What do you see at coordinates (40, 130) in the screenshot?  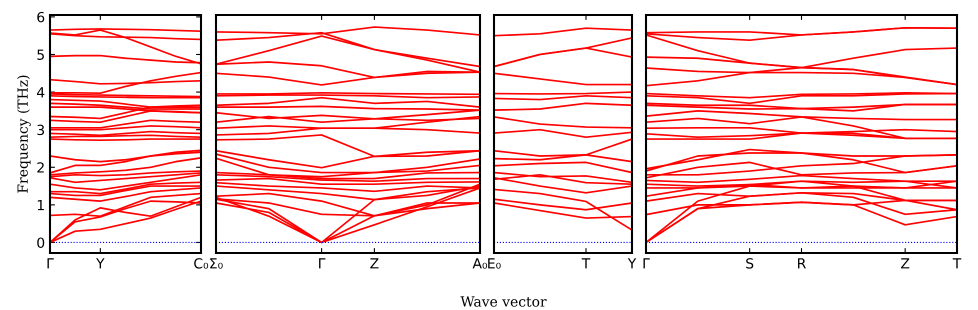 I see `y-tick-label: 3` at bounding box center [40, 130].